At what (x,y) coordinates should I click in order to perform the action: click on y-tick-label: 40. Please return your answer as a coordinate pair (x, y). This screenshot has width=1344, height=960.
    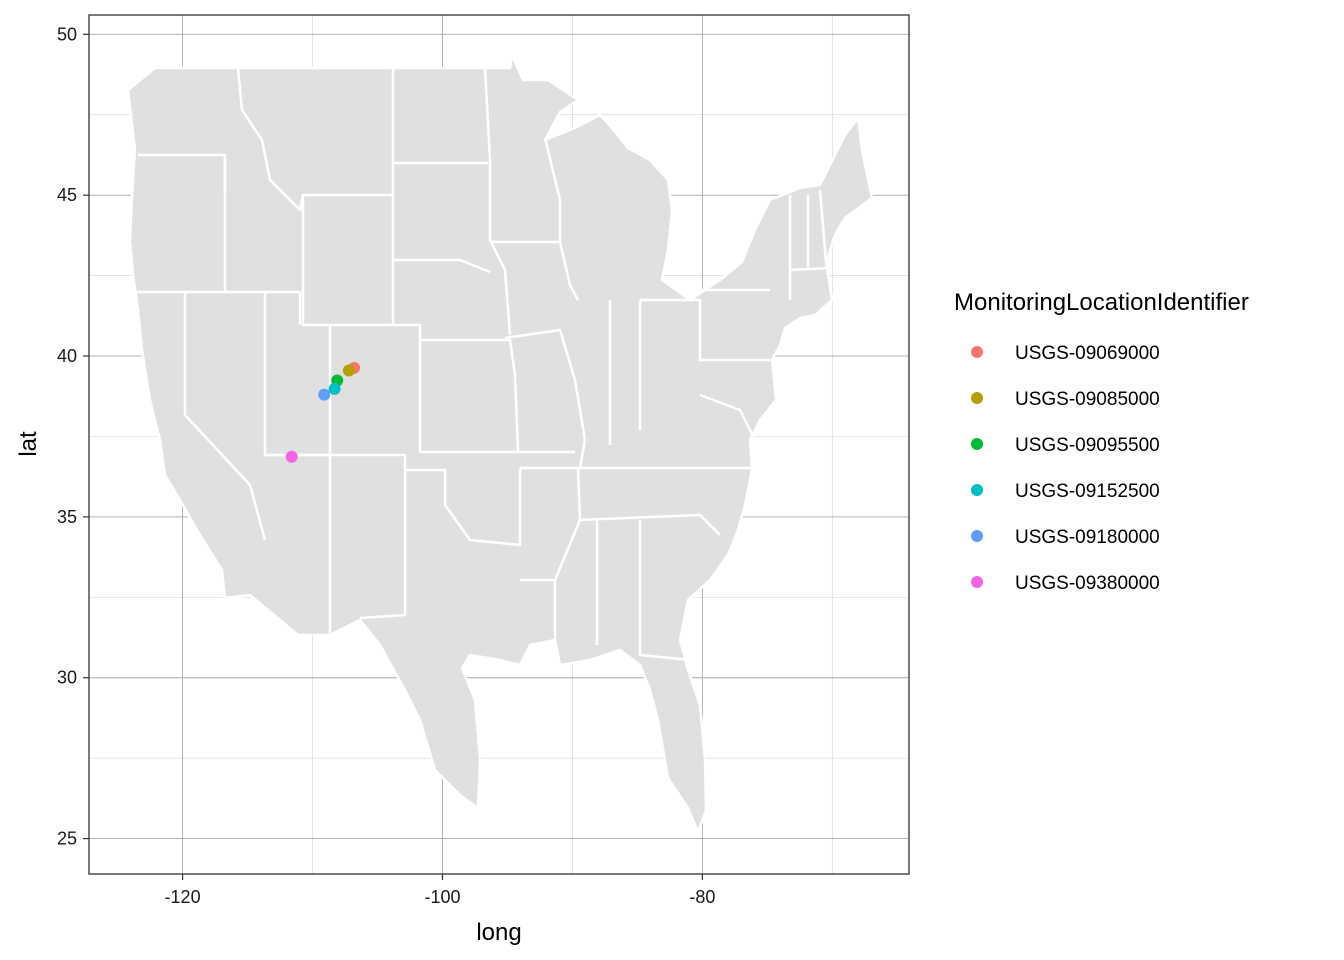
    Looking at the image, I should click on (67, 356).